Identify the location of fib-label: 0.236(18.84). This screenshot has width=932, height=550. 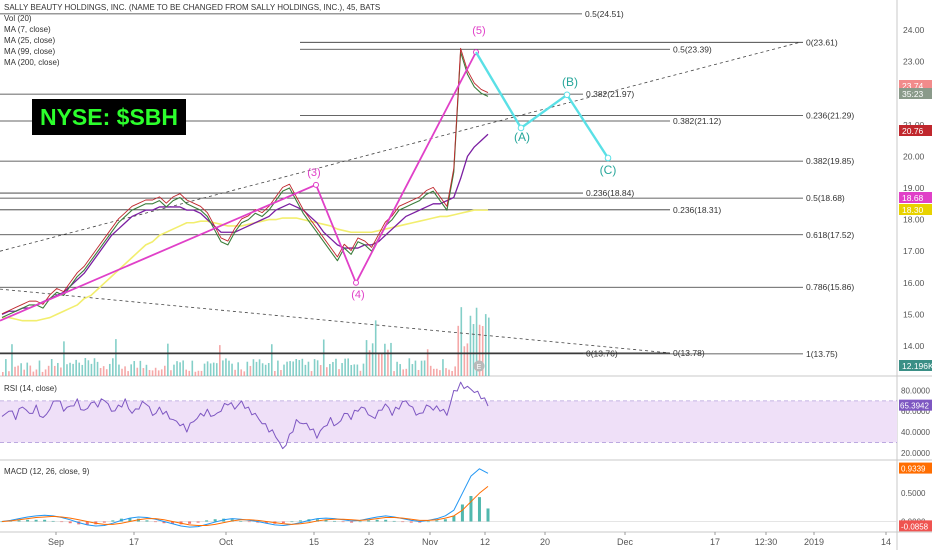
(610, 193).